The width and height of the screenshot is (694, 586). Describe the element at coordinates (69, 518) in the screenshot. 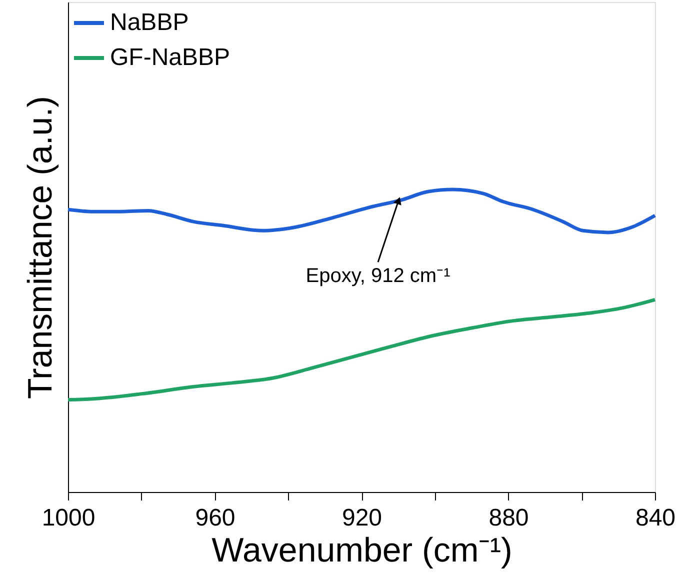

I see `x-tick-label: 1000` at that location.